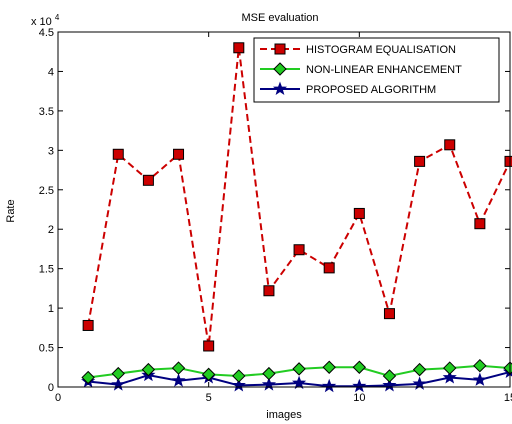  What do you see at coordinates (57, 17) in the screenshot?
I see `y-multiplier-exponent: 4` at bounding box center [57, 17].